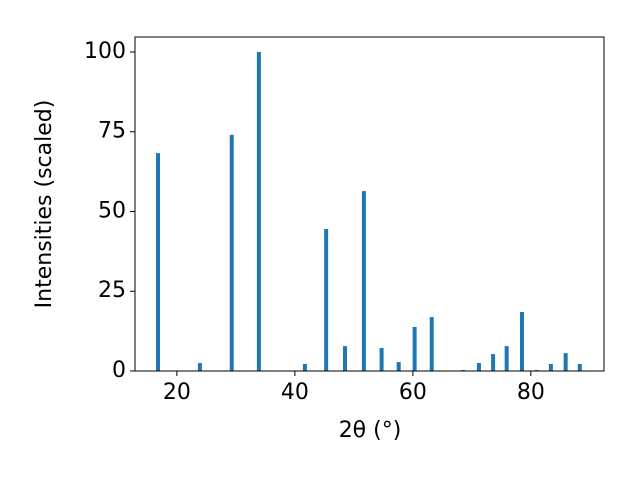 Image resolution: width=640 pixels, height=480 pixels. I want to click on y-tick-label: 100, so click(105, 51).